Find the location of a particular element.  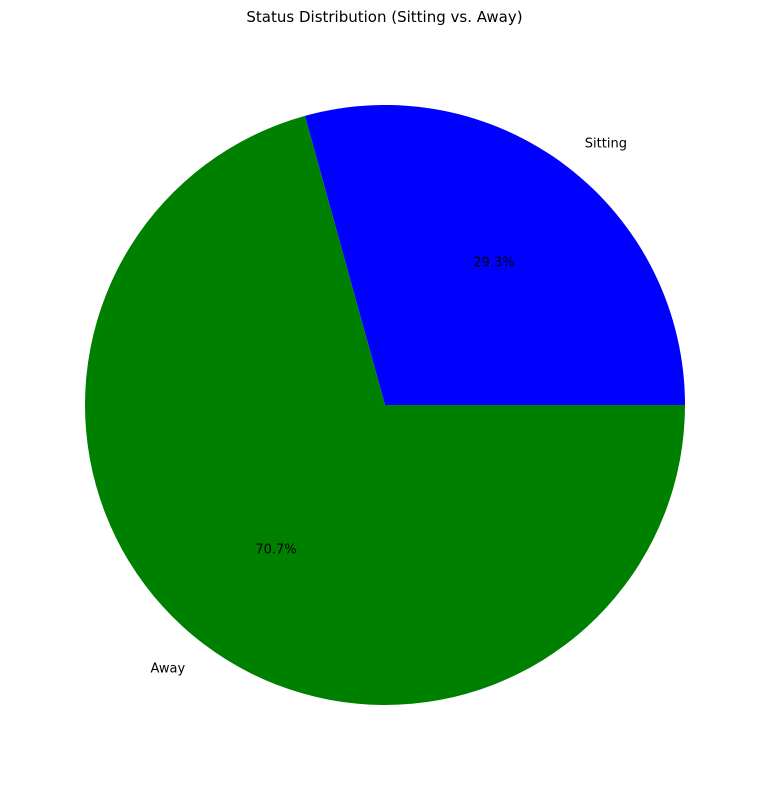

pie-pct-sitting: 29.3% is located at coordinates (493, 263).